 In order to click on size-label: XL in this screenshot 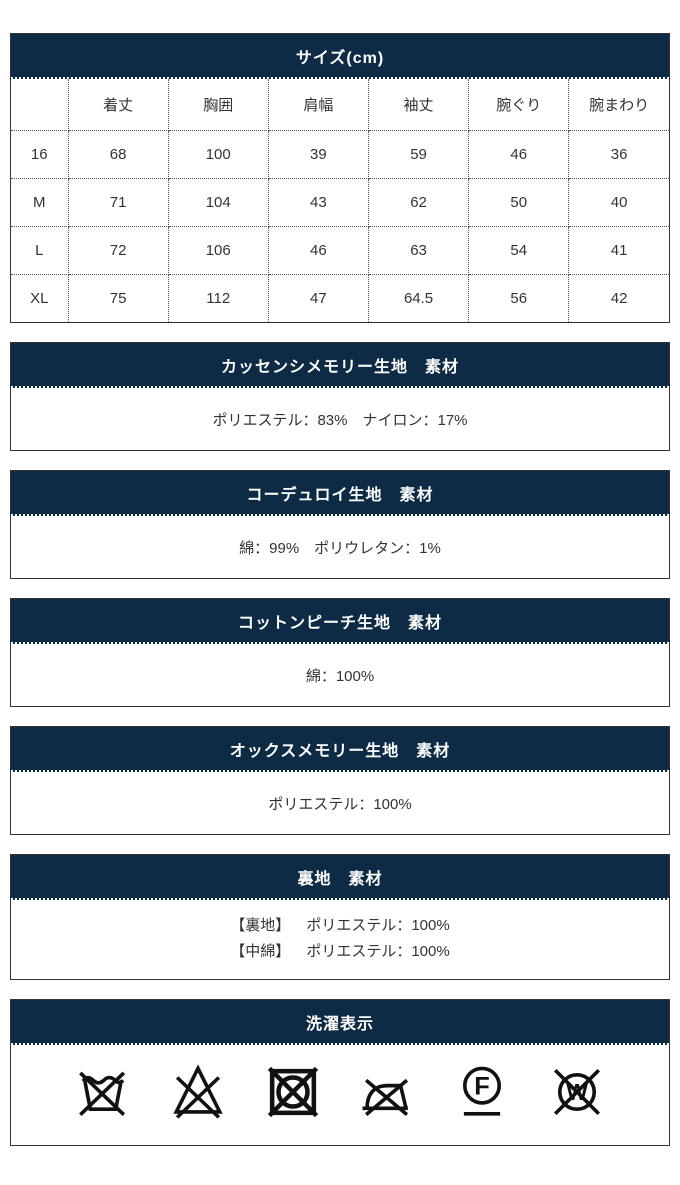, I will do `click(40, 298)`.